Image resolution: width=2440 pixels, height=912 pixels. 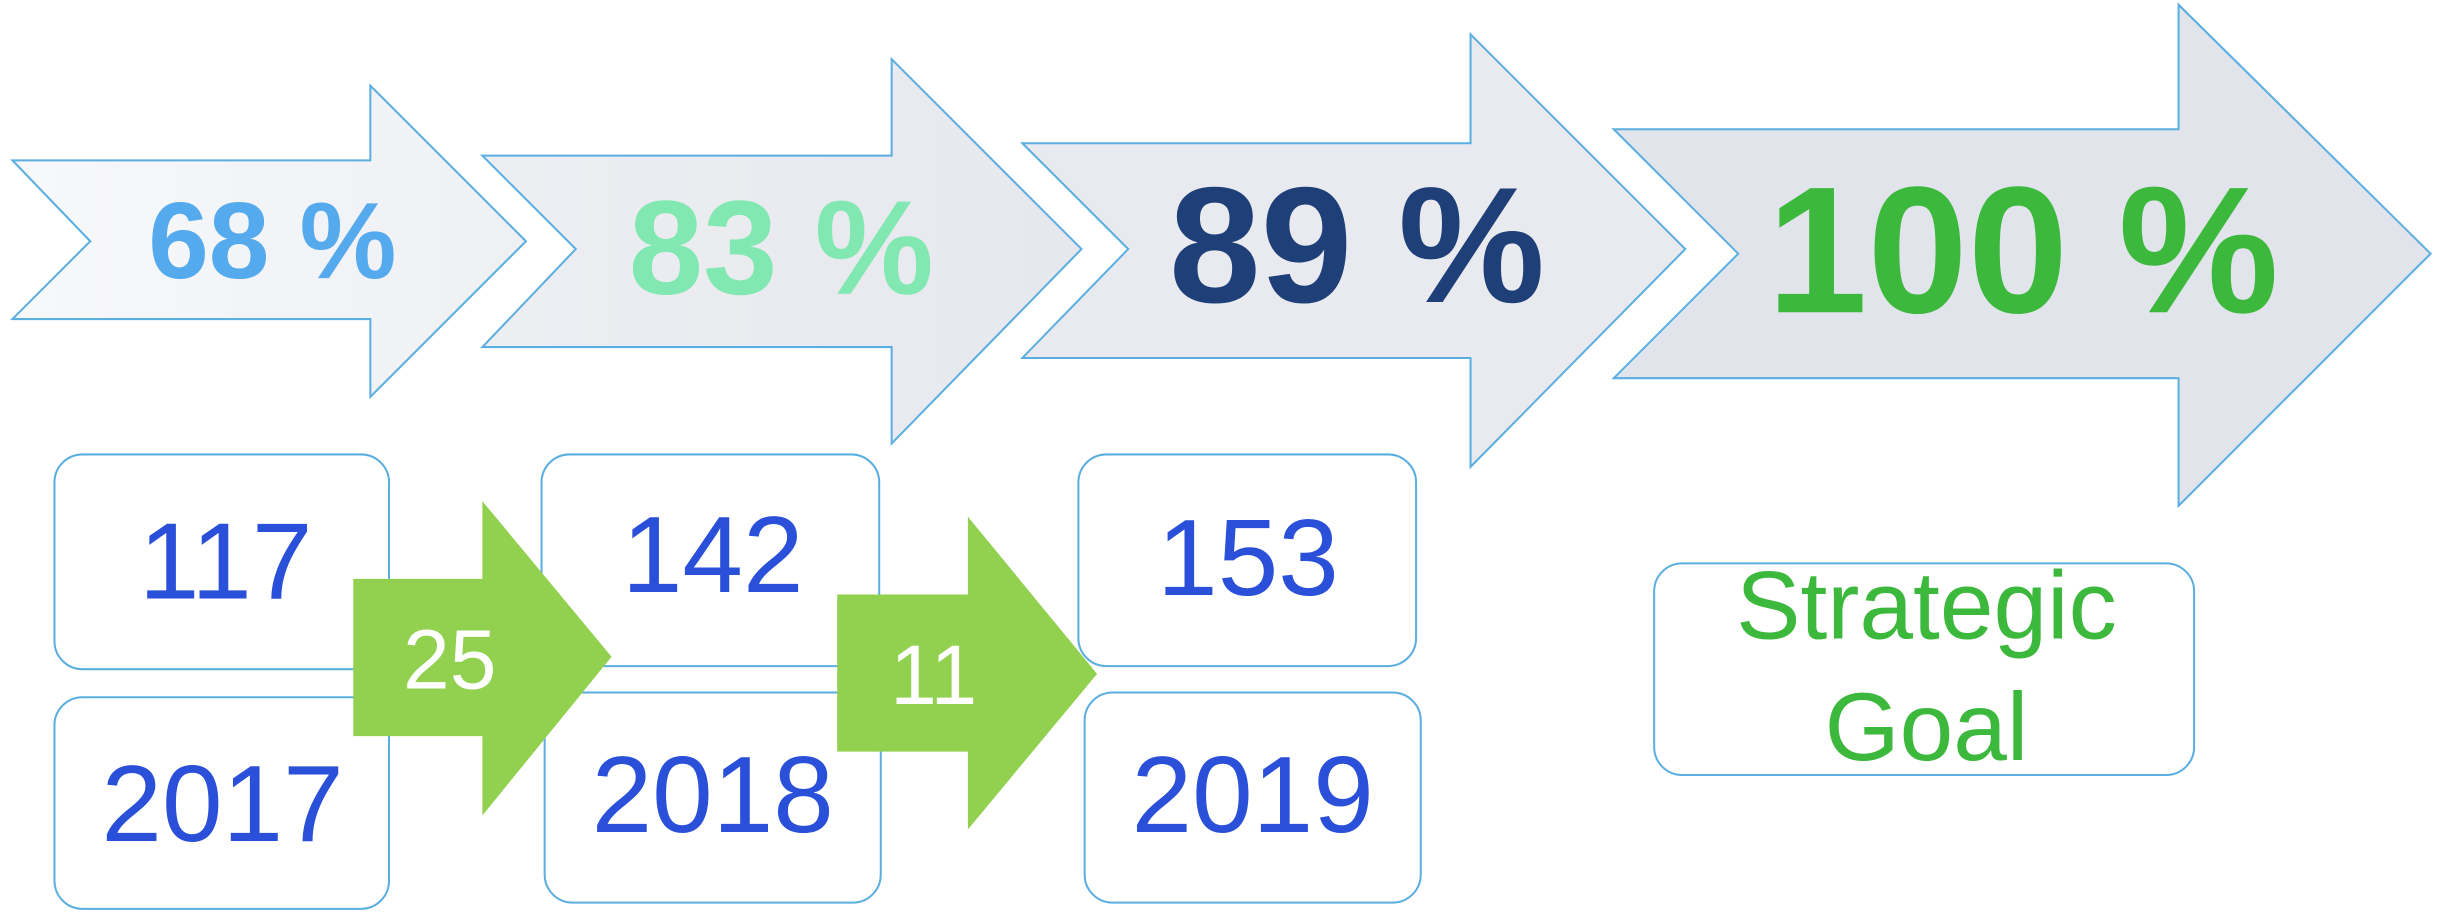 I want to click on increase-label: 11, so click(x=933, y=675).